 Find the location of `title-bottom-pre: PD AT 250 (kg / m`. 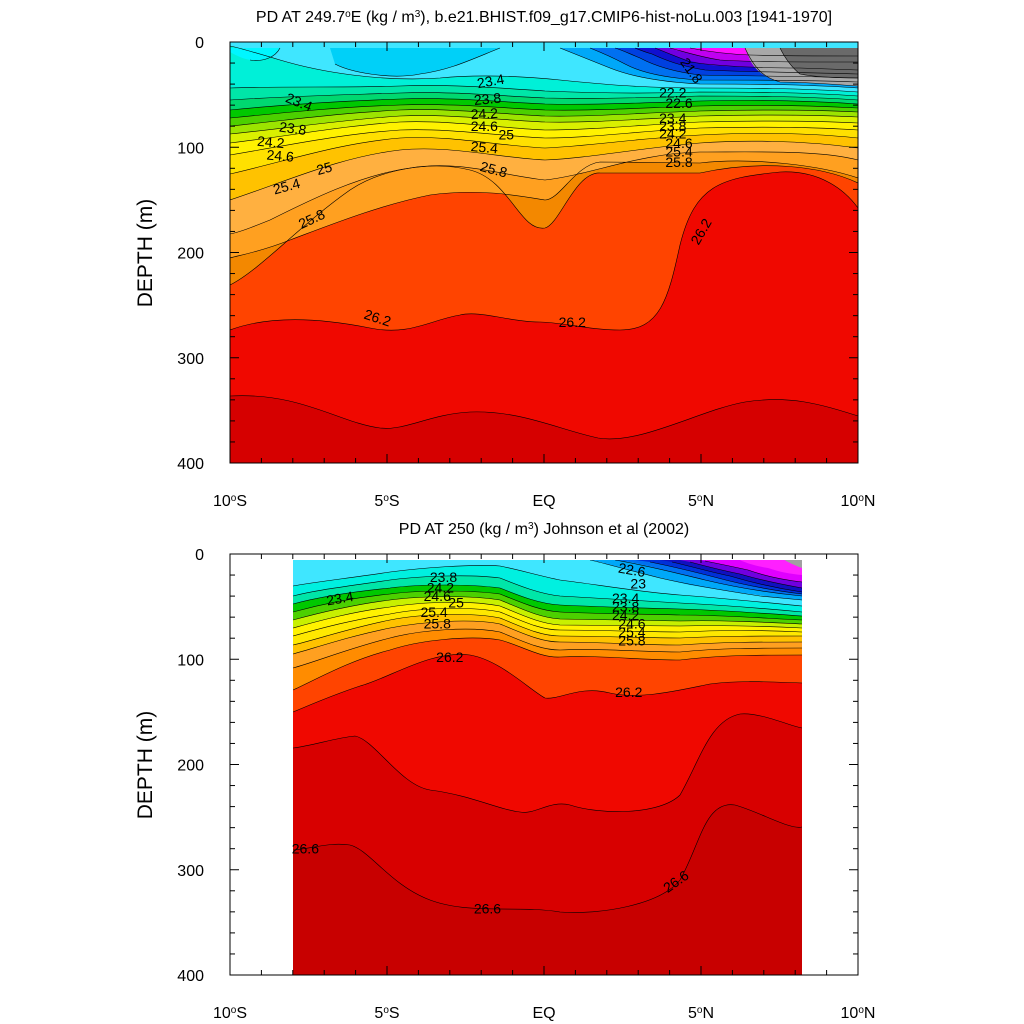

title-bottom-pre: PD AT 250 (kg / m is located at coordinates (463, 529).